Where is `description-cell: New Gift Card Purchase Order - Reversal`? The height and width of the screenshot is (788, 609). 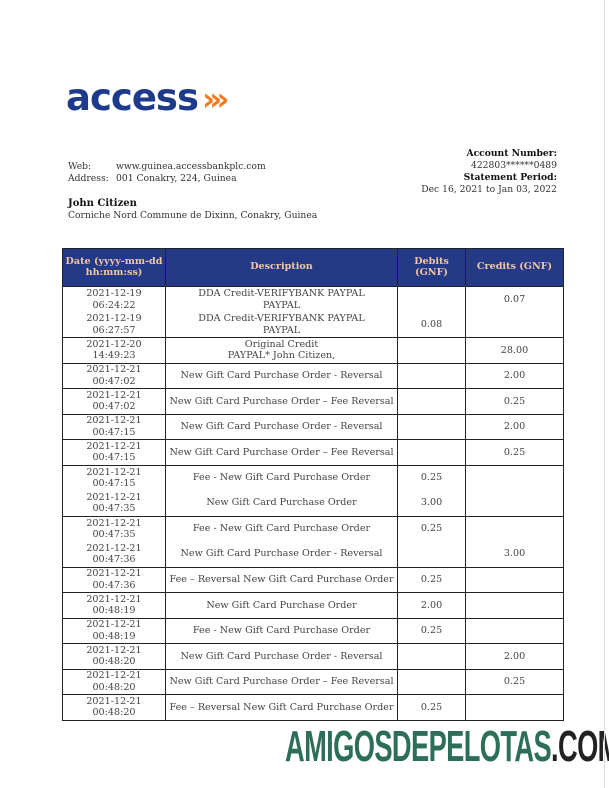
description-cell: New Gift Card Purchase Order - Reversal is located at coordinates (281, 375).